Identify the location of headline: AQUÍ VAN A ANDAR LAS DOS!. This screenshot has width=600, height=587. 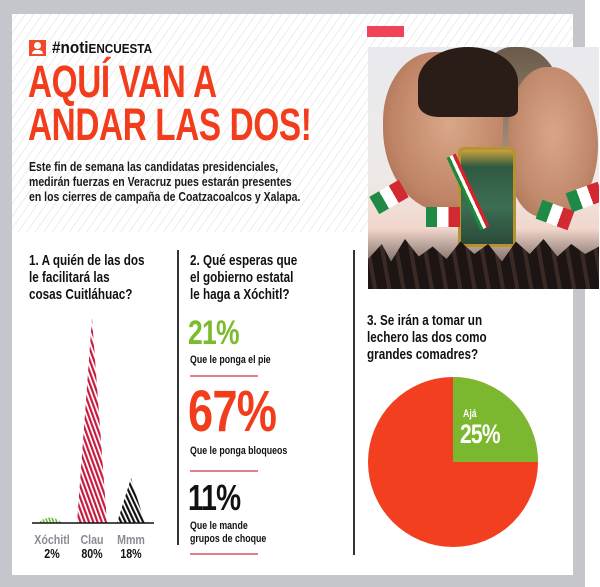
(170, 103).